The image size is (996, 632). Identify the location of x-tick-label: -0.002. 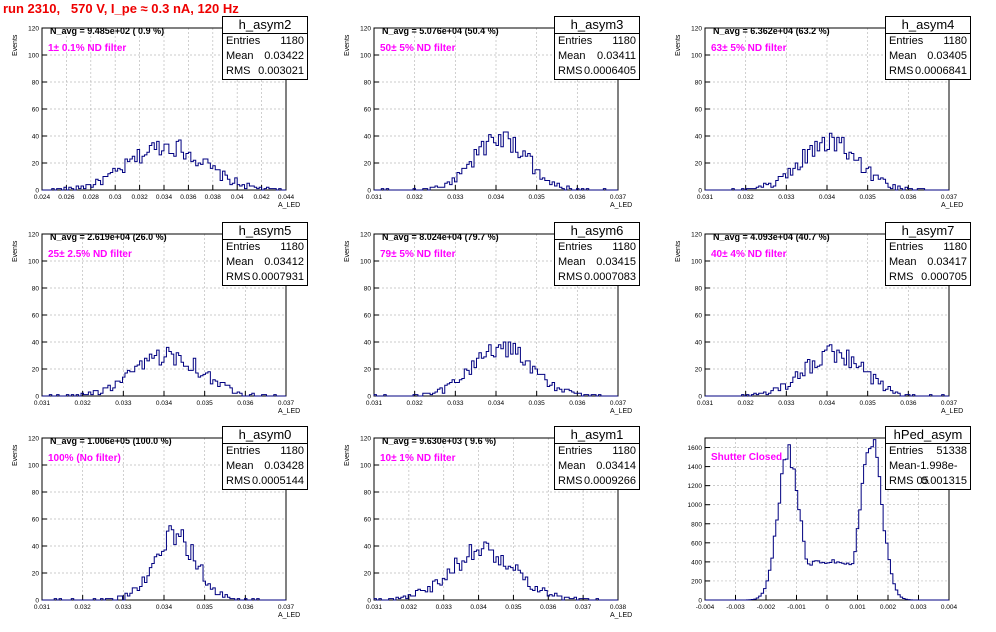
(766, 607).